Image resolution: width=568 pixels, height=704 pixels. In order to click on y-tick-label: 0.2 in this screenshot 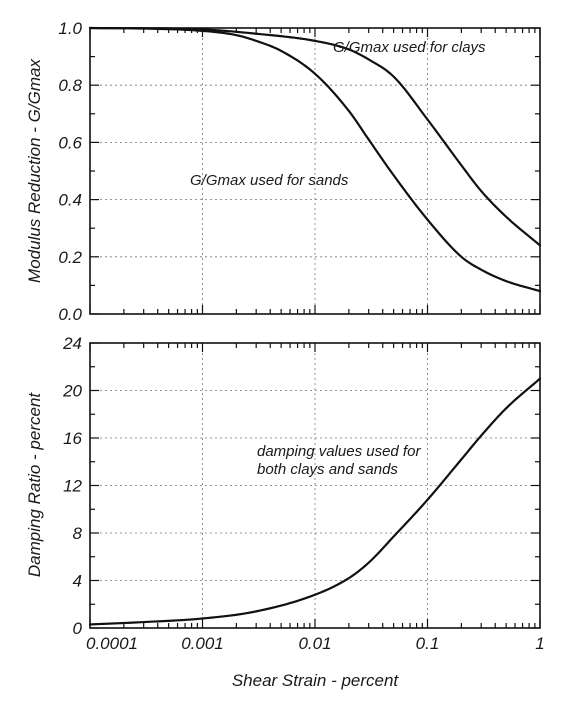, I will do `click(70, 257)`.